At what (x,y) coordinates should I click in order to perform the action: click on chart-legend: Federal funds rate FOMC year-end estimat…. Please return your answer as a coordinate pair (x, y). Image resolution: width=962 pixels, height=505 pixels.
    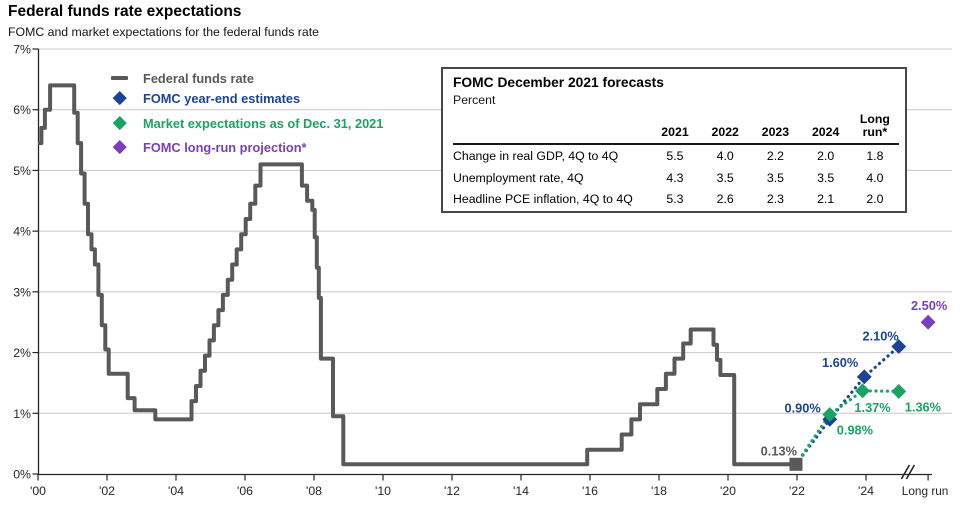
    Looking at the image, I should click on (239, 112).